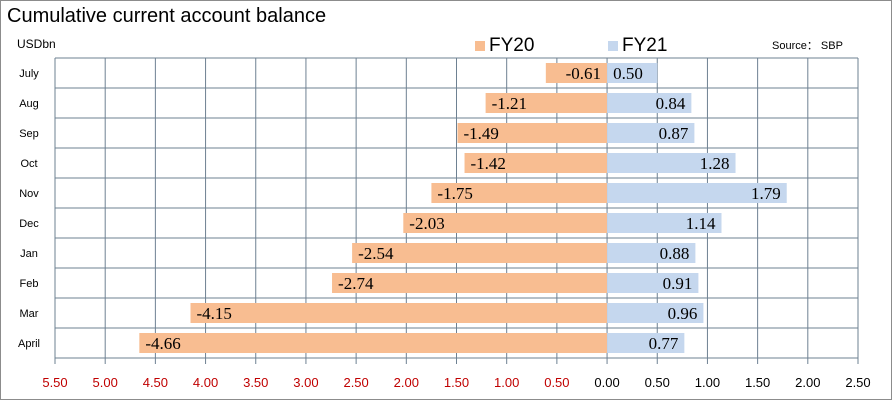 The height and width of the screenshot is (400, 892). What do you see at coordinates (509, 103) in the screenshot?
I see `data-label-fy20: -1.21` at bounding box center [509, 103].